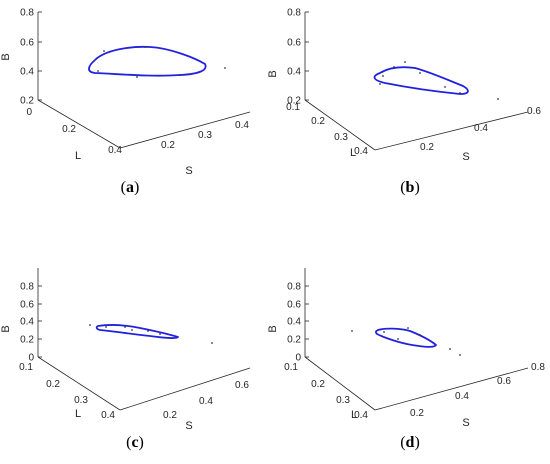 Image resolution: width=550 pixels, height=464 pixels. I want to click on l-tick-label: 0, so click(29, 112).